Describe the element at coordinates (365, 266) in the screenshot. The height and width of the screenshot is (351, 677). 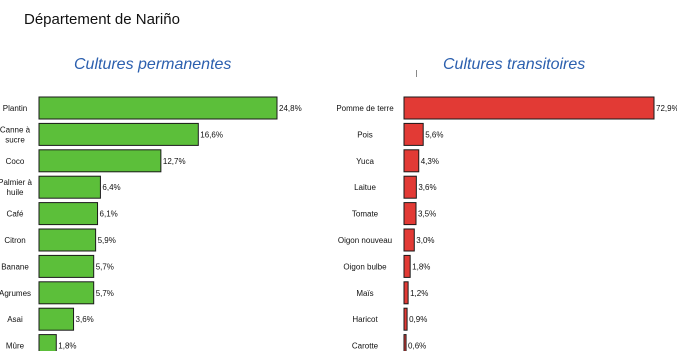
I see `category-label: Oigon bulbe` at that location.